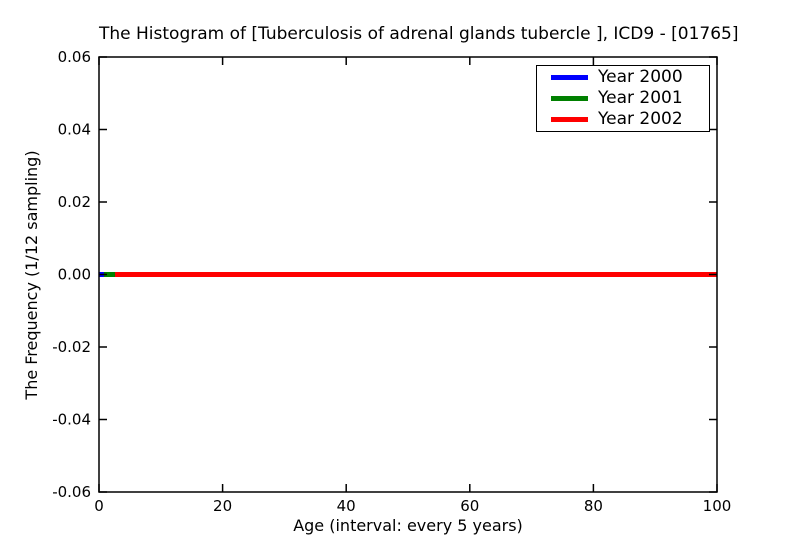 The width and height of the screenshot is (800, 550). What do you see at coordinates (99, 506) in the screenshot?
I see `x-tick-label: 0` at bounding box center [99, 506].